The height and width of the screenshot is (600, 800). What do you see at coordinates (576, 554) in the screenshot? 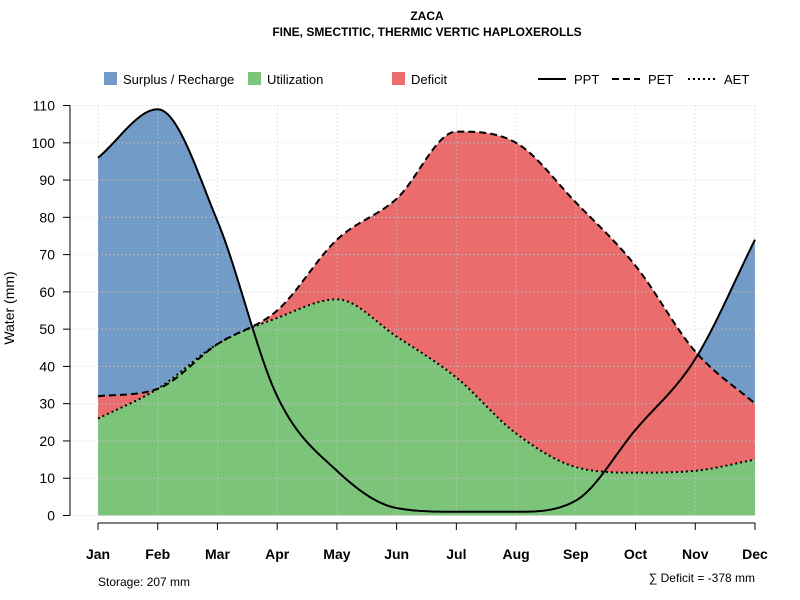
I see `x-tick-label: Sep` at bounding box center [576, 554].